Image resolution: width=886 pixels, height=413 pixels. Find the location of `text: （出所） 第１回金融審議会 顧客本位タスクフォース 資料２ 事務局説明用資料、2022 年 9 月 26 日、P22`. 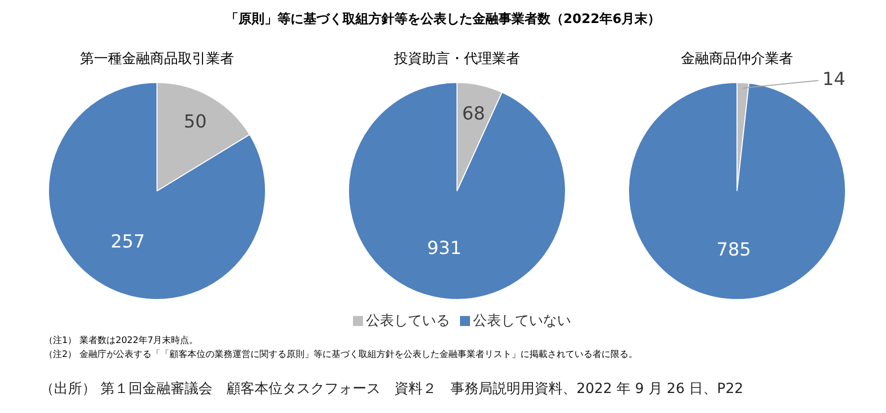

text: （出所） 第１回金融審議会 顧客本位タスクフォース 資料２ 事務局説明用資料、2022 年 9 月 26 日、P22 is located at coordinates (392, 389).